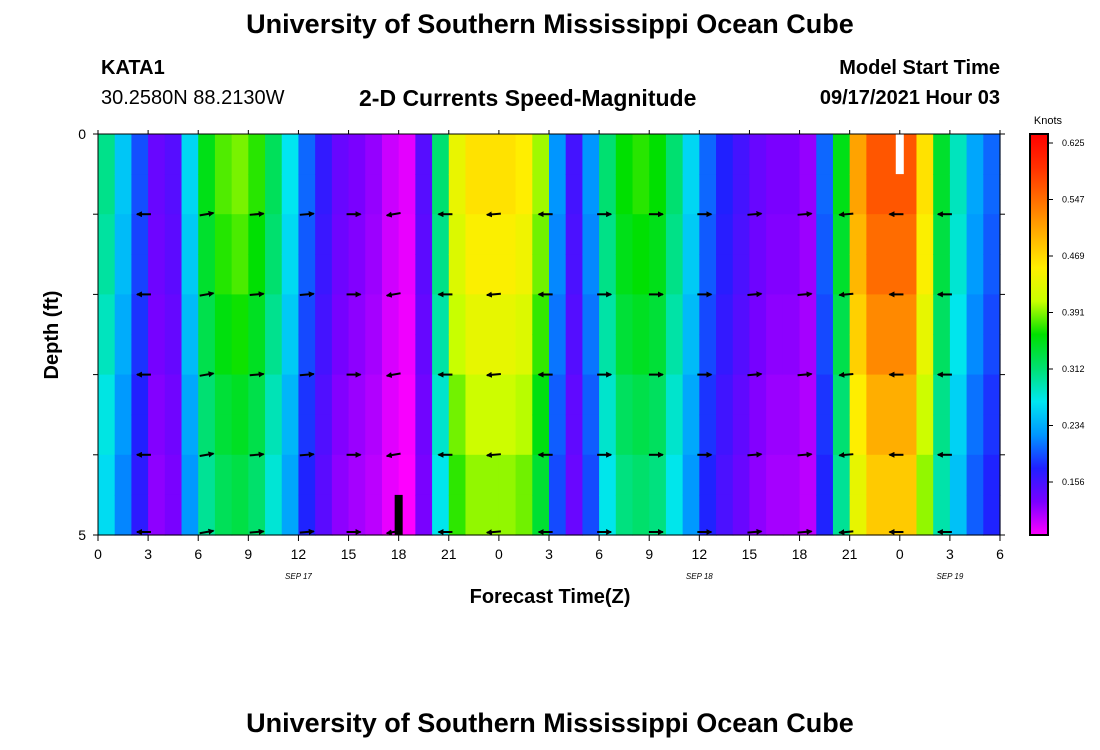  Describe the element at coordinates (900, 554) in the screenshot. I see `x-tick-label: 0` at that location.